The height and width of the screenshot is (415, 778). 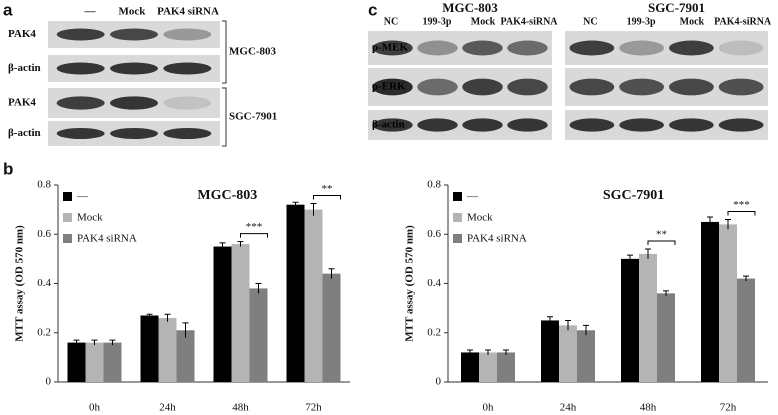 What do you see at coordinates (167, 408) in the screenshot?
I see `x-tick-label: 24h` at bounding box center [167, 408].